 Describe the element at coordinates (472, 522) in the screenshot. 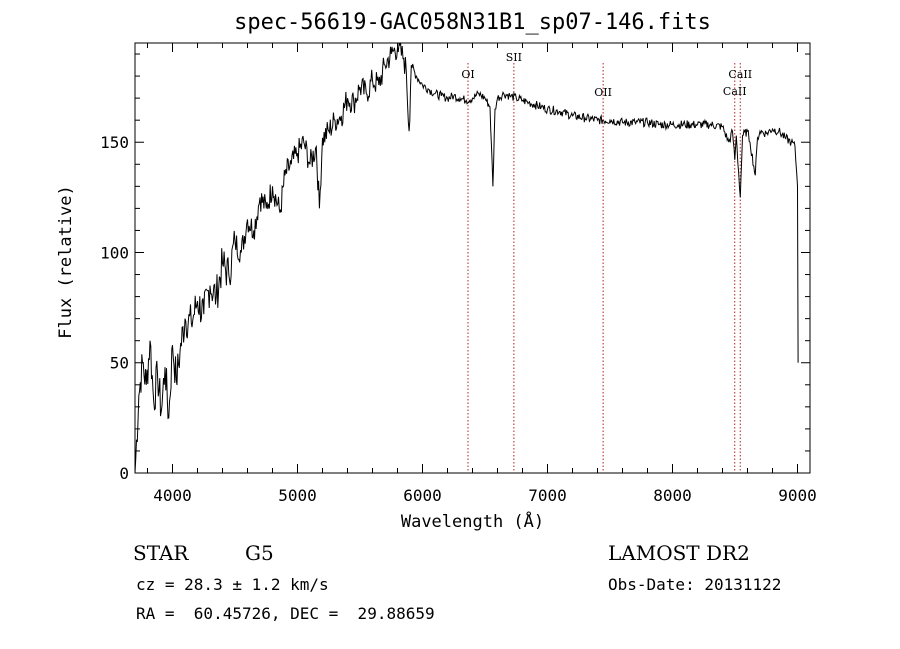

I see `x-axis-label: Wavelength (Å)` at that location.